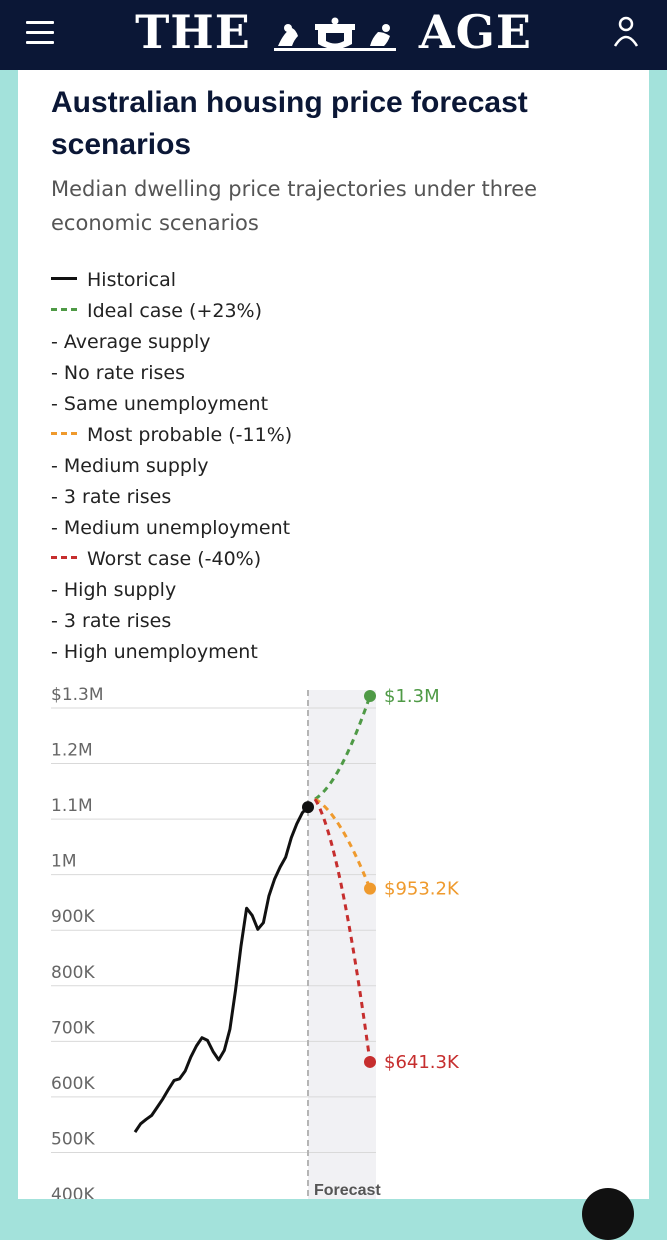 The height and width of the screenshot is (1240, 667). I want to click on y-tick-label: 1.2M, so click(72, 751).